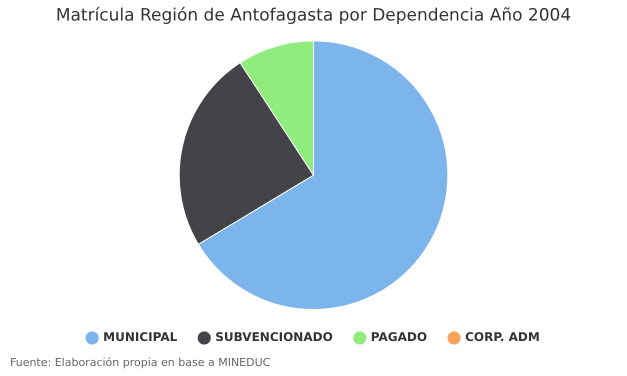 This screenshot has height=376, width=627. What do you see at coordinates (140, 362) in the screenshot?
I see `source-note: Fuente: Elaboración propia en base a MINEDUC` at bounding box center [140, 362].